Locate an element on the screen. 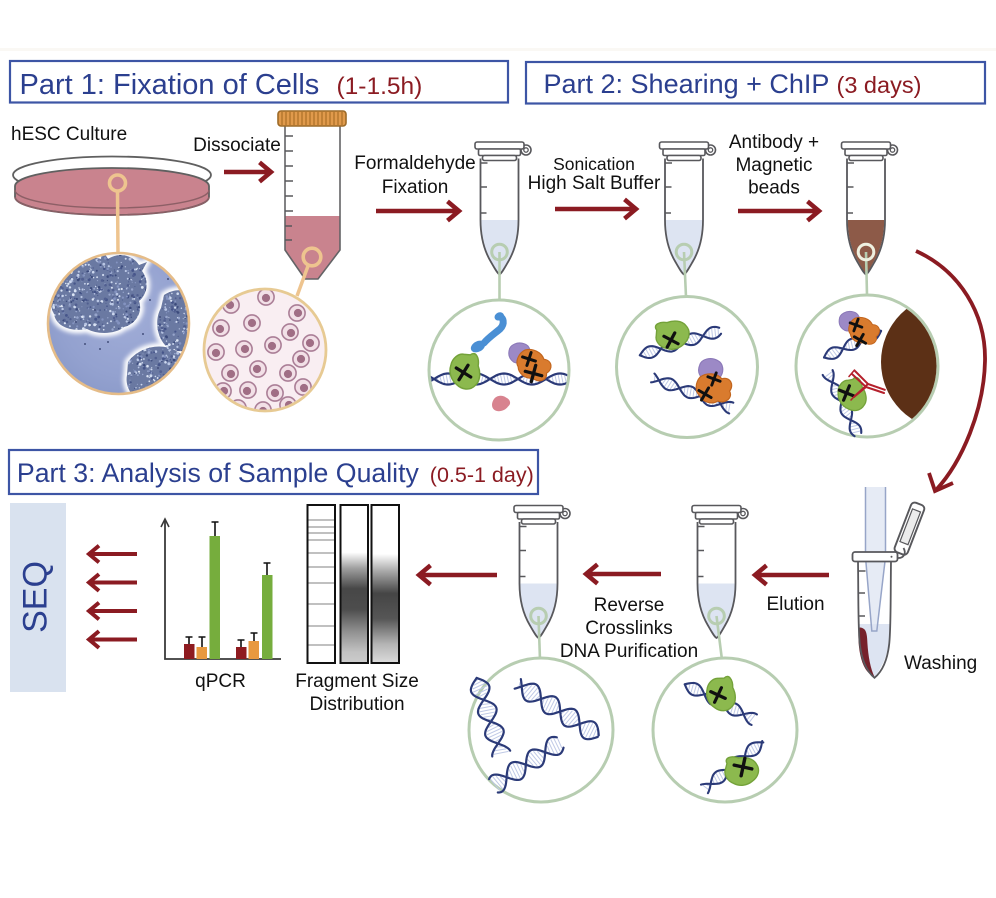 This screenshot has width=996, height=898. svg-text: Part 1: Fixation of Cells is located at coordinates (170, 85).